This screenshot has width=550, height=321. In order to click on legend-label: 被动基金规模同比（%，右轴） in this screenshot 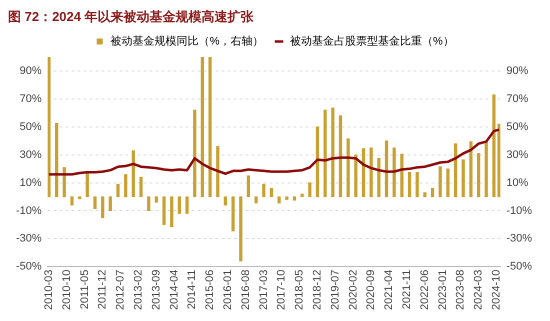, I will do `click(187, 41)`.